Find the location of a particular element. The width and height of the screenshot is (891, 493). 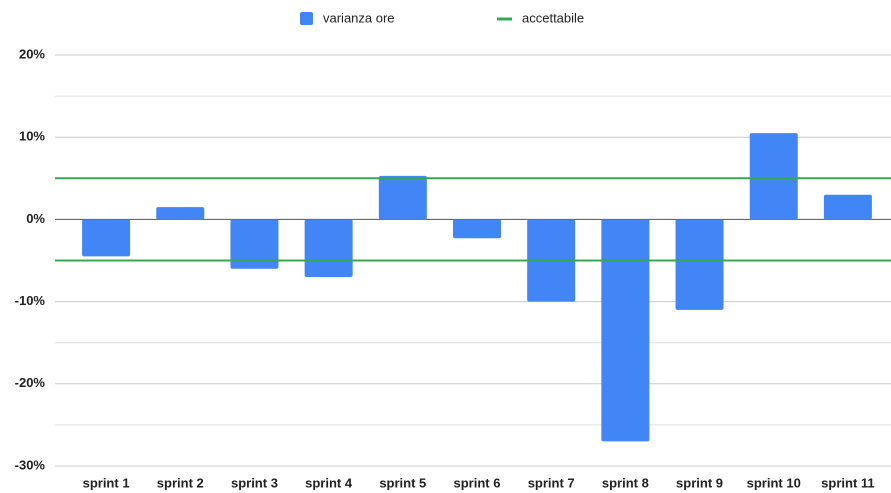

y-tick-label: 20% is located at coordinates (32, 53).